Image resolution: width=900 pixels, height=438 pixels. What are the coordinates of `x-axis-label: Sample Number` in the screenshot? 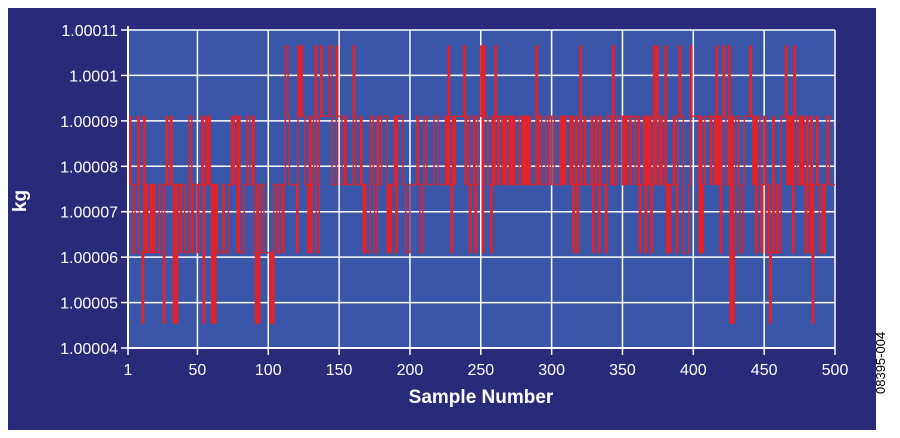 It's located at (481, 397).